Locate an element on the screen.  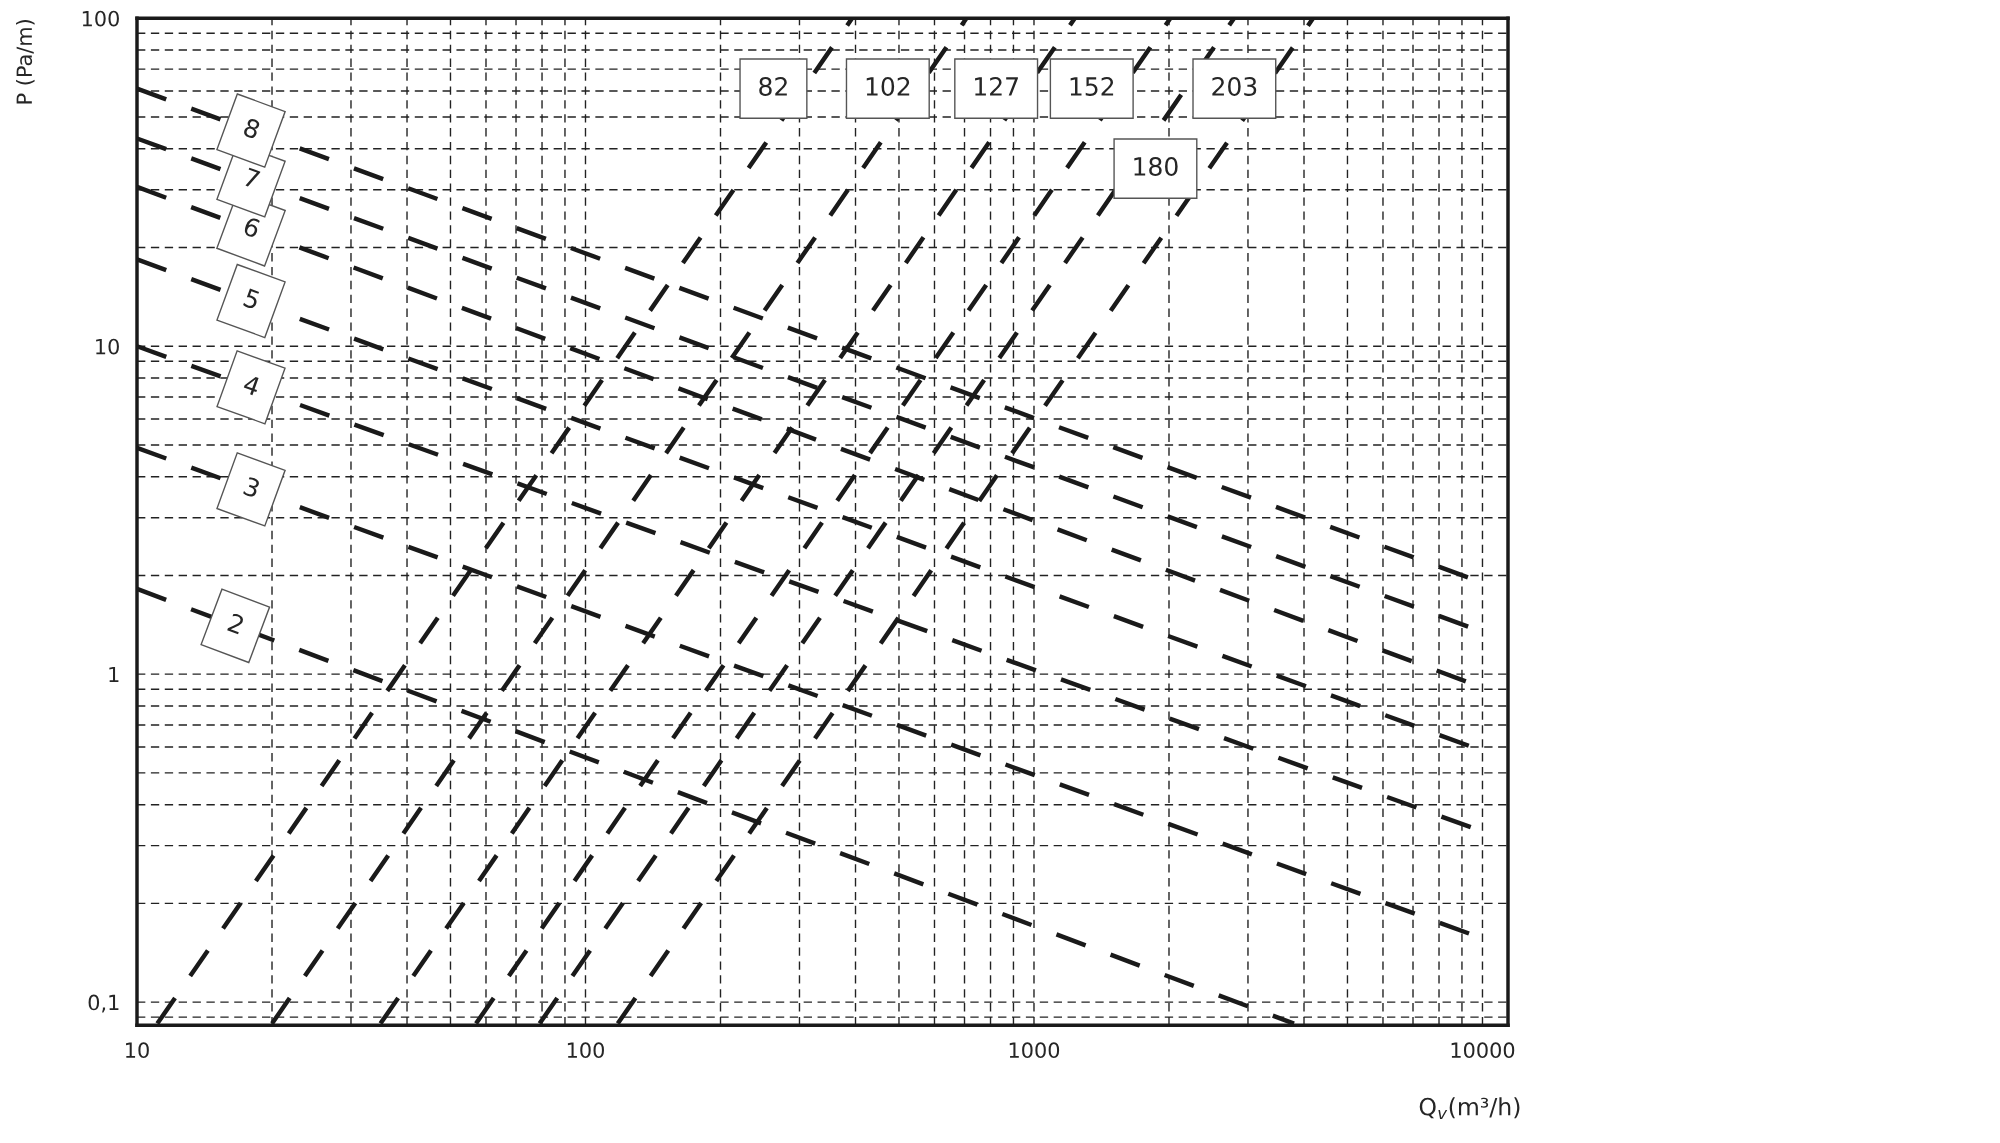
x-tick-label: 100 is located at coordinates (585, 1050).